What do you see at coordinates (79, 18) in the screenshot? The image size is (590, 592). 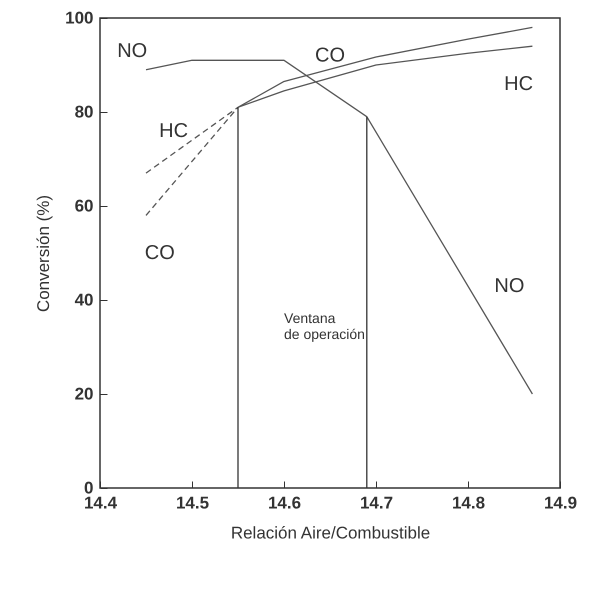 I see `y-tick-label: 100` at bounding box center [79, 18].